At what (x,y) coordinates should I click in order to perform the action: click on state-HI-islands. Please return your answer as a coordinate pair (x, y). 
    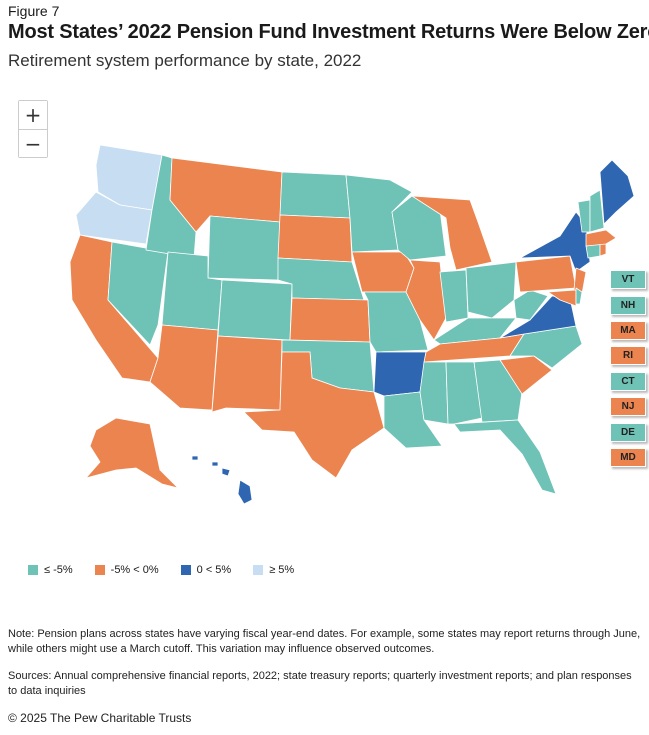
    Looking at the image, I should click on (215, 464).